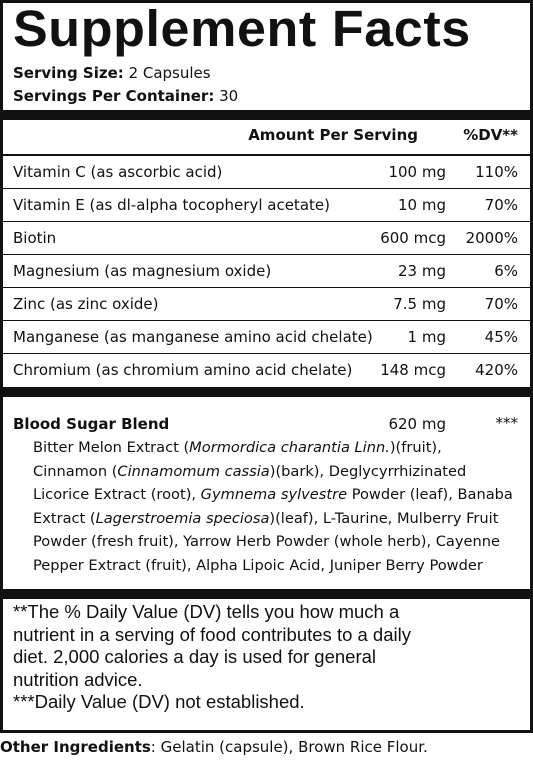  Describe the element at coordinates (419, 304) in the screenshot. I see `nutrient-amount: 7.5 mg` at that location.